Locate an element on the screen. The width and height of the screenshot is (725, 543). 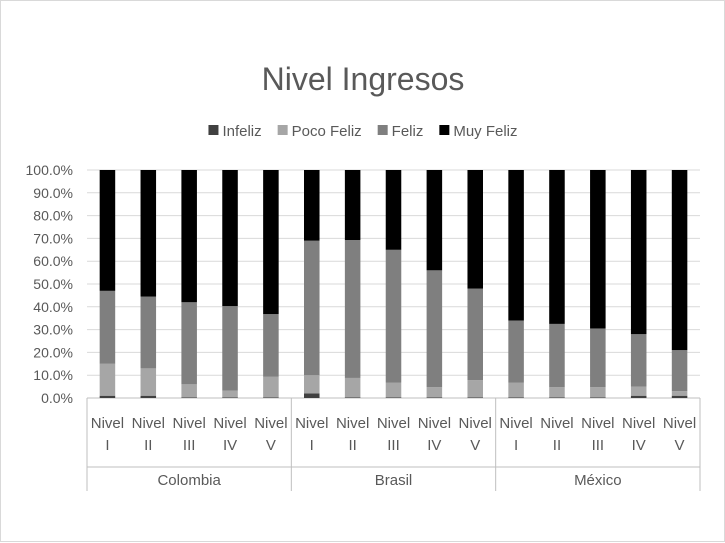
legend-label: Poco Feliz is located at coordinates (327, 131).